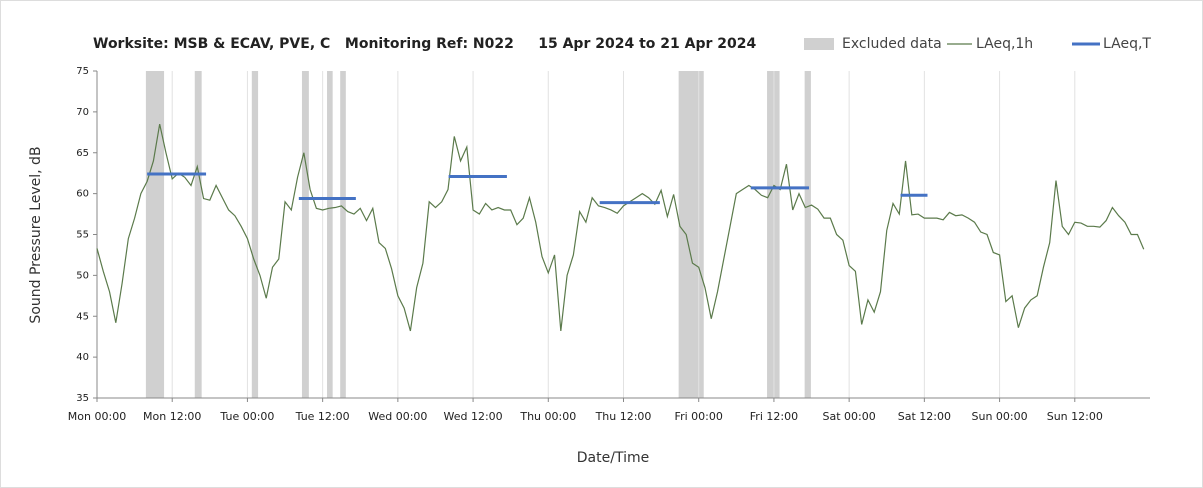 Image resolution: width=1203 pixels, height=488 pixels. Describe the element at coordinates (322, 416) in the screenshot. I see `x-tick-label: Tue 12:00` at that location.